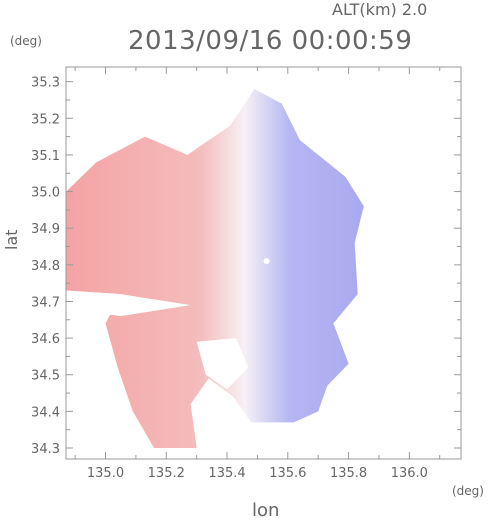 The image size is (491, 521). Describe the element at coordinates (45, 376) in the screenshot. I see `y-tick-label: 34.5` at that location.